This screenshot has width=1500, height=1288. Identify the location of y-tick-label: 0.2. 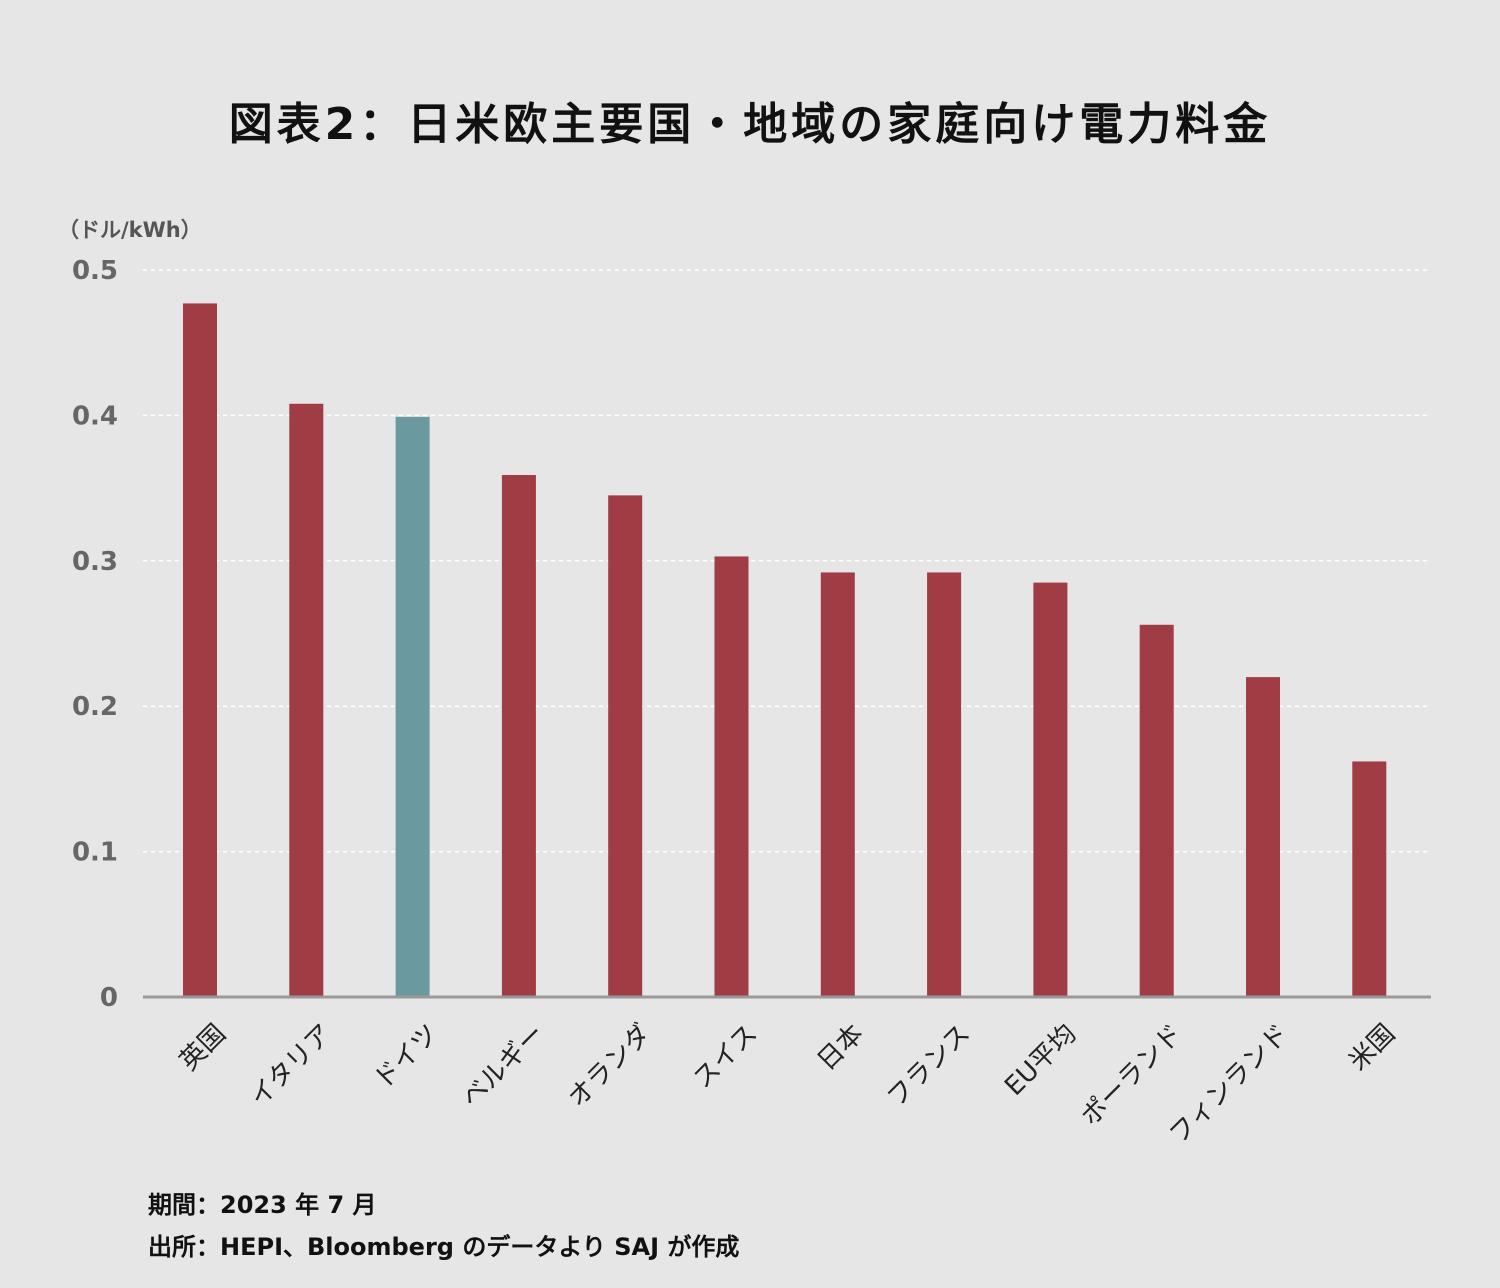
(95, 707).